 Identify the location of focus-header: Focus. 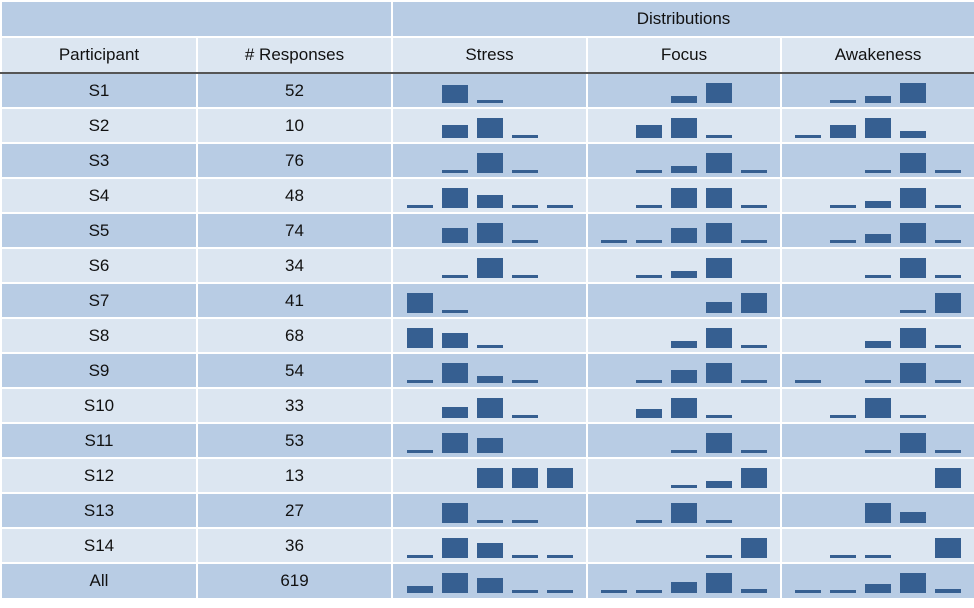
(684, 55).